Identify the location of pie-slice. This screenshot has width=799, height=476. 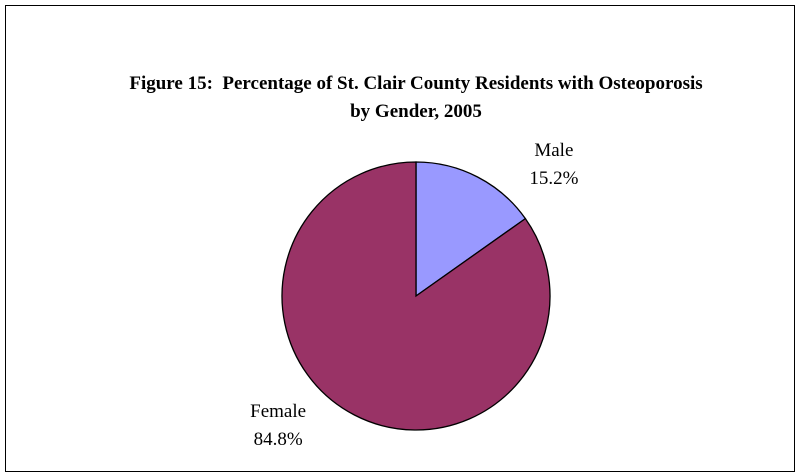
(471, 229).